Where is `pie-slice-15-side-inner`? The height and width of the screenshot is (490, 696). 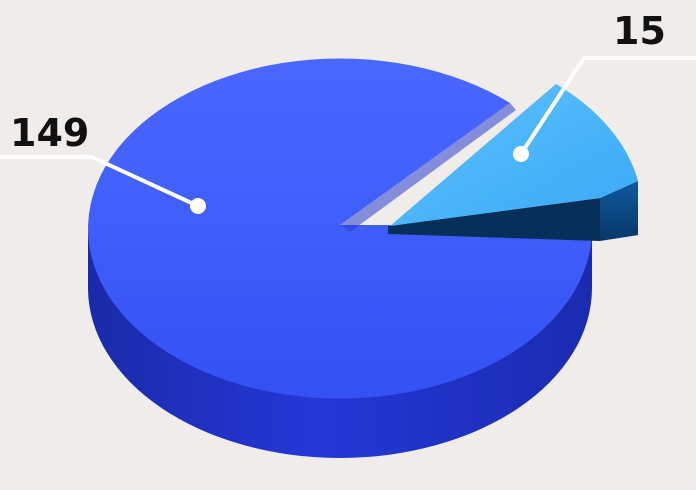 pie-slice-15-side-inner is located at coordinates (494, 219).